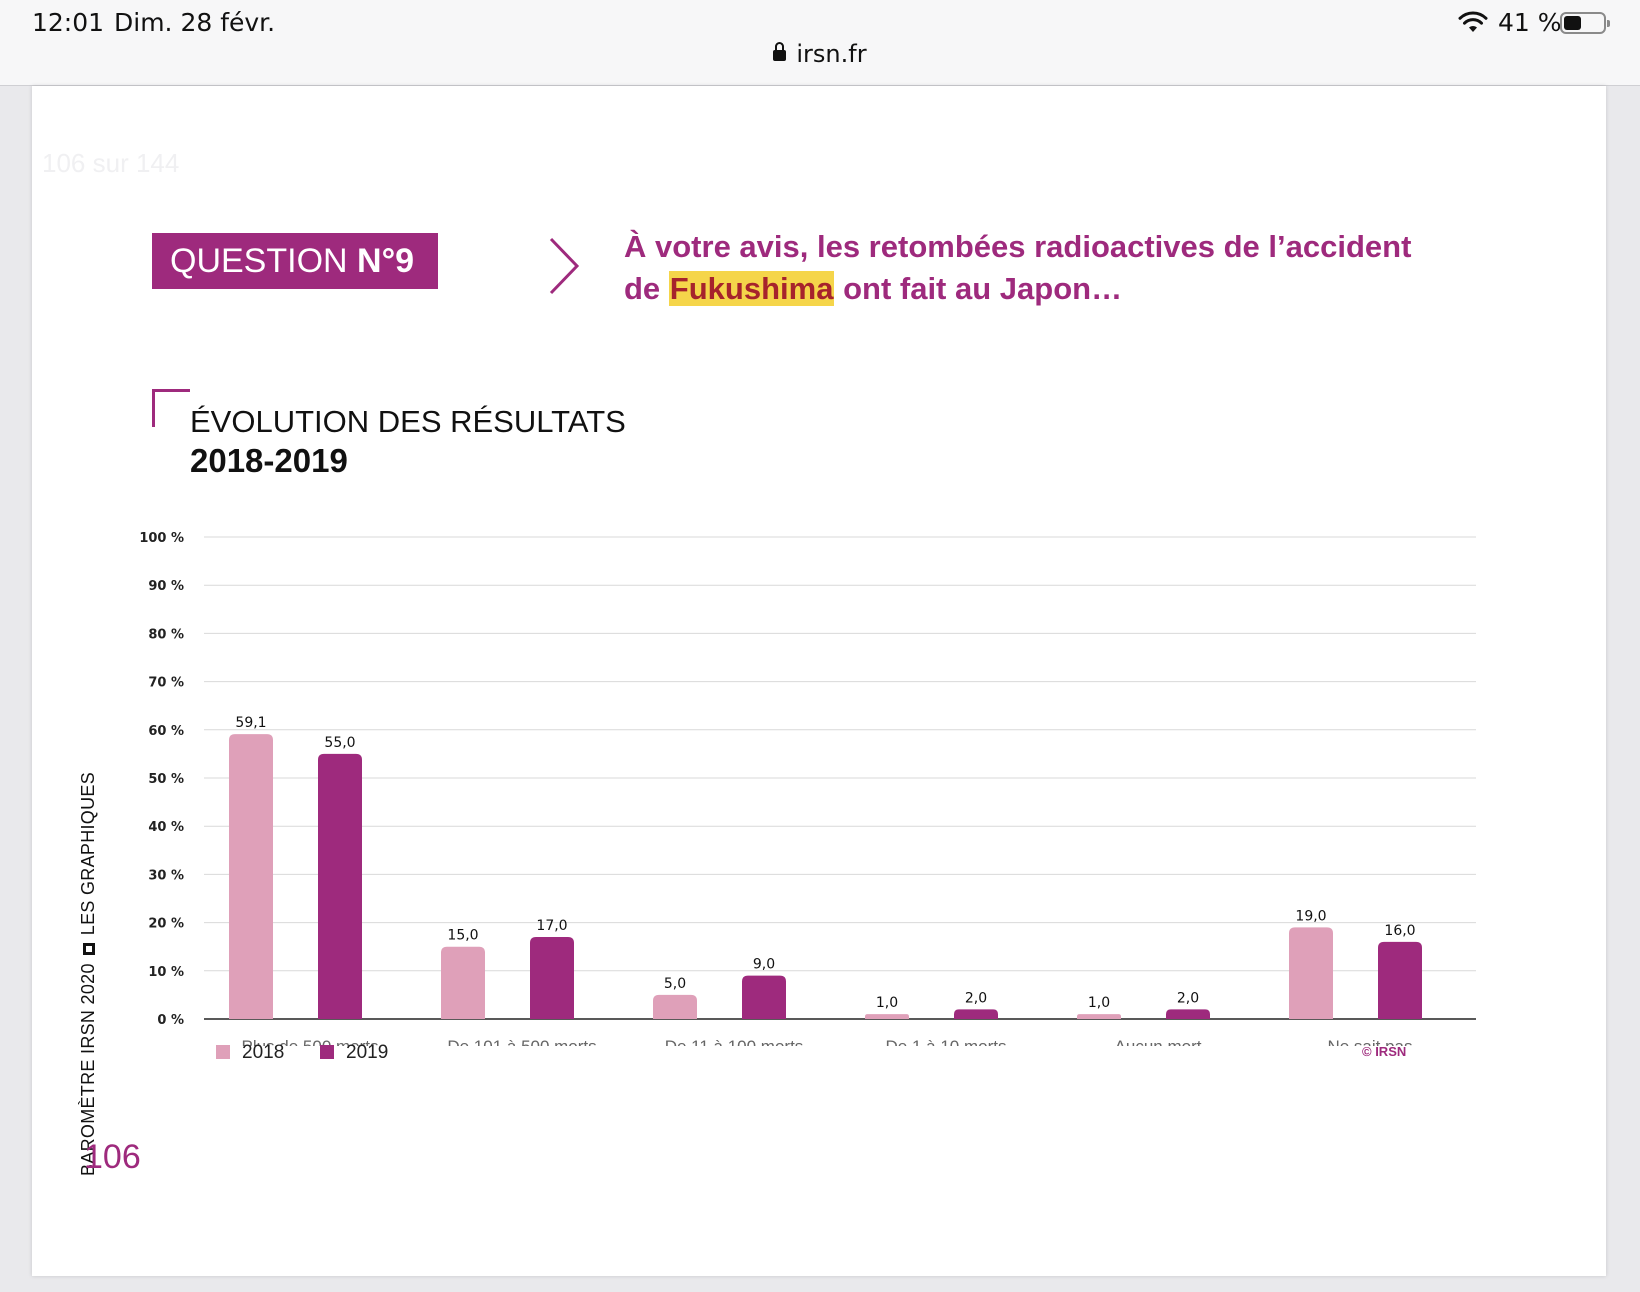  I want to click on clock: 12:01, so click(68, 22).